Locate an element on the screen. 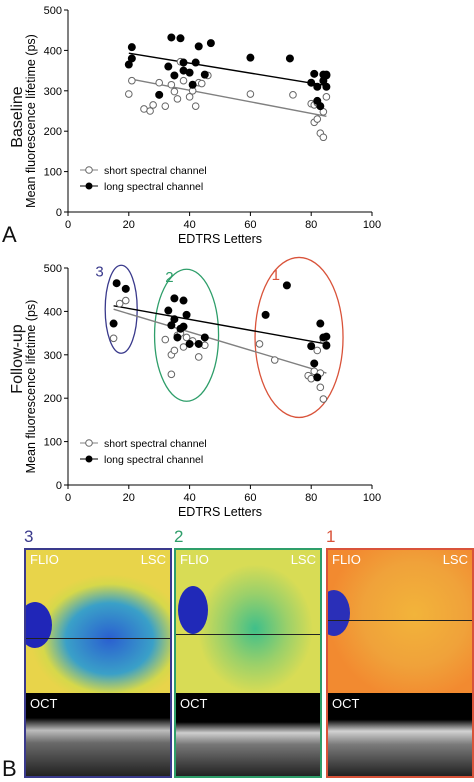 Image resolution: width=474 pixels, height=782 pixels. followup-row-label: Follow-up is located at coordinates (17, 359).